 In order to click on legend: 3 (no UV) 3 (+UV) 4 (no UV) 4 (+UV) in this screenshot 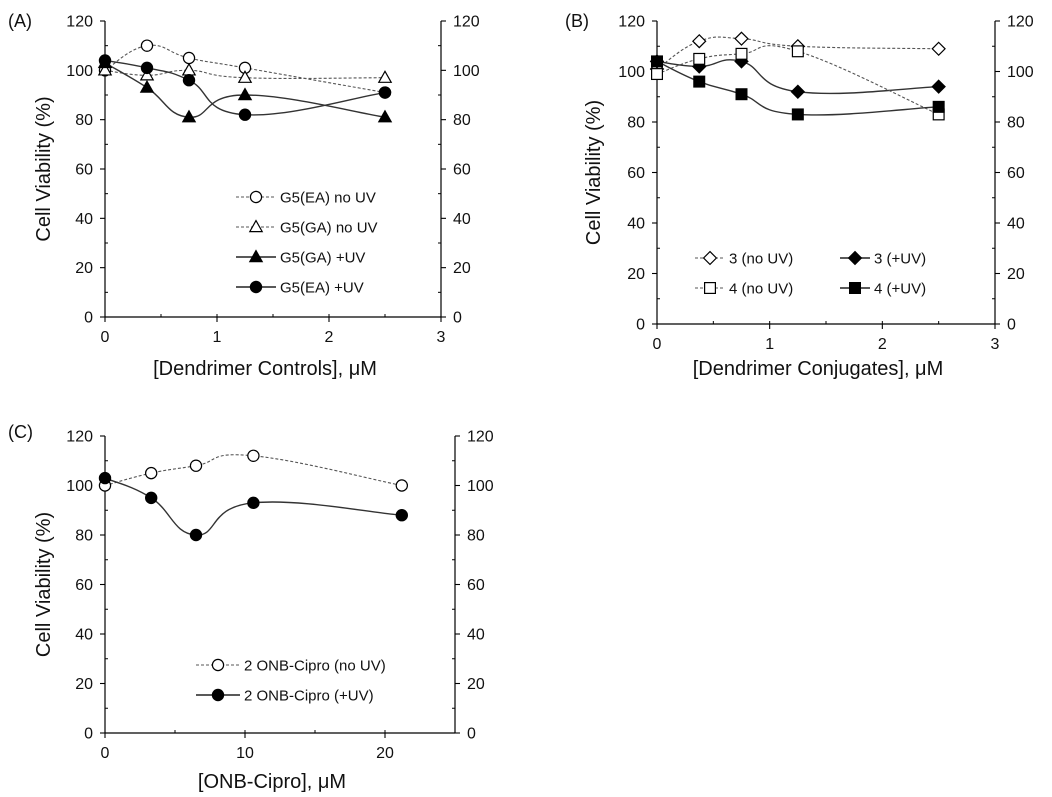, I will do `click(810, 274)`.